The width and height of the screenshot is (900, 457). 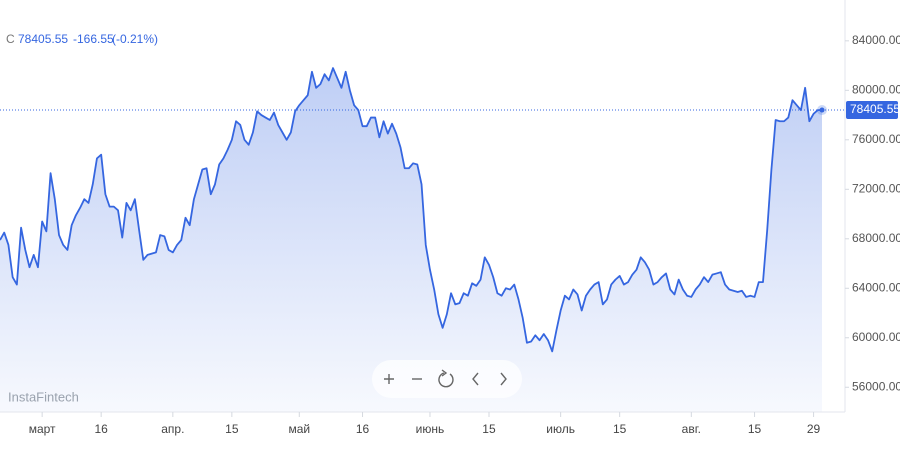 What do you see at coordinates (10, 39) in the screenshot?
I see `legend-prefix: C` at bounding box center [10, 39].